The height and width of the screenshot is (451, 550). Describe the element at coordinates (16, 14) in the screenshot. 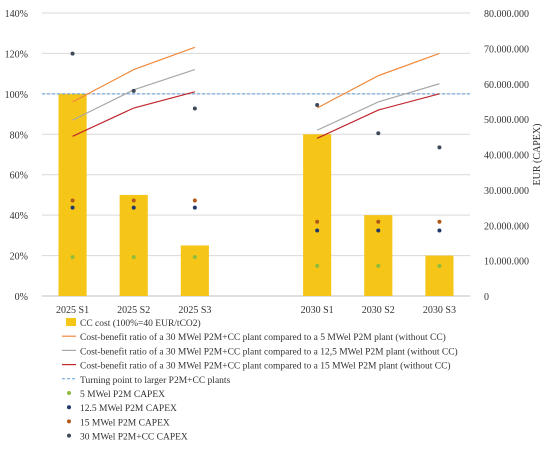

I see `y-left-tick-label: 140%` at that location.